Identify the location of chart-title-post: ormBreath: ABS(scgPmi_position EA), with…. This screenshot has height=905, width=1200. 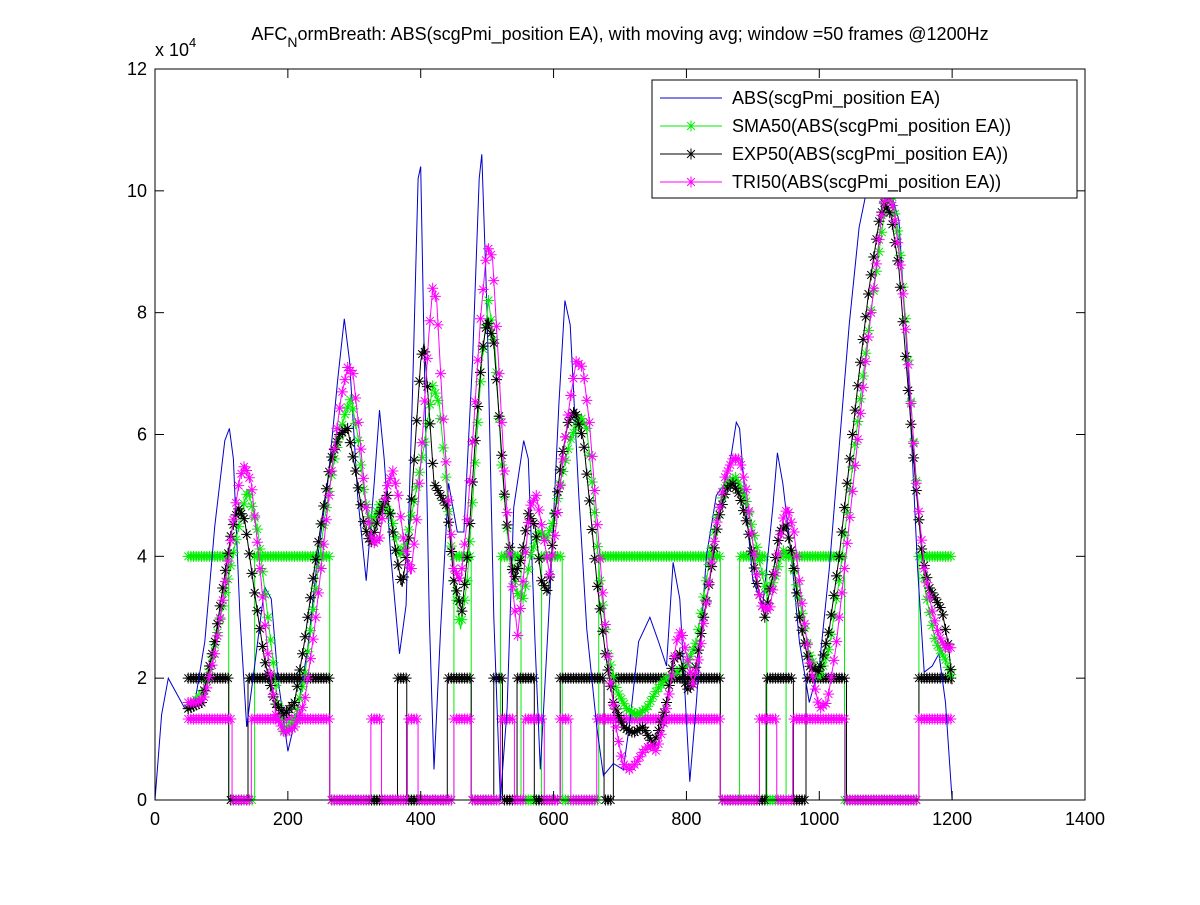
(643, 34).